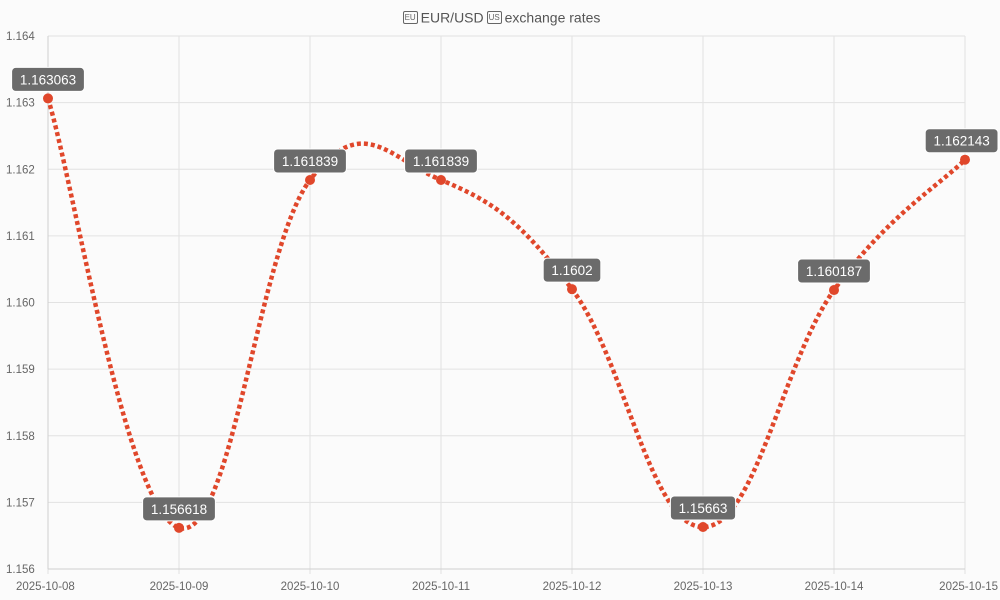 The image size is (1000, 600). I want to click on x-tick-label: 2025-10-10, so click(310, 587).